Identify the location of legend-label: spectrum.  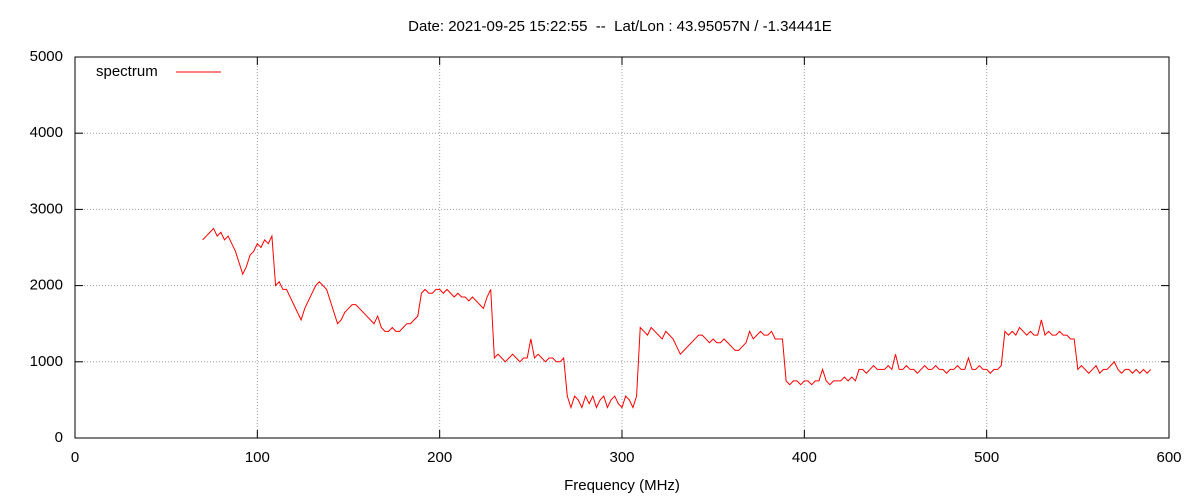
(127, 71).